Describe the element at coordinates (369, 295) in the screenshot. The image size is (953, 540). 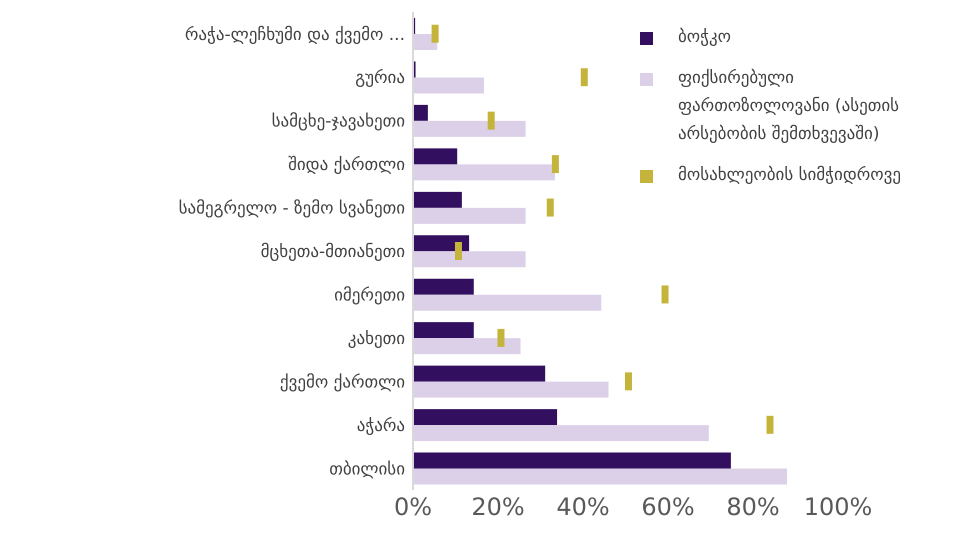
I see `y-tick-label: იმერეთი` at that location.